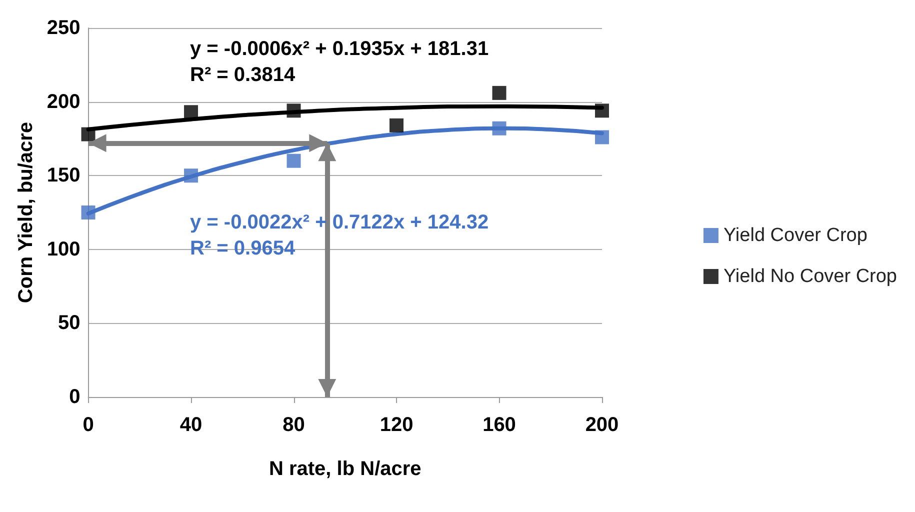 Image resolution: width=915 pixels, height=512 pixels. Describe the element at coordinates (795, 235) in the screenshot. I see `legend-label: Yield Cover Crop` at that location.